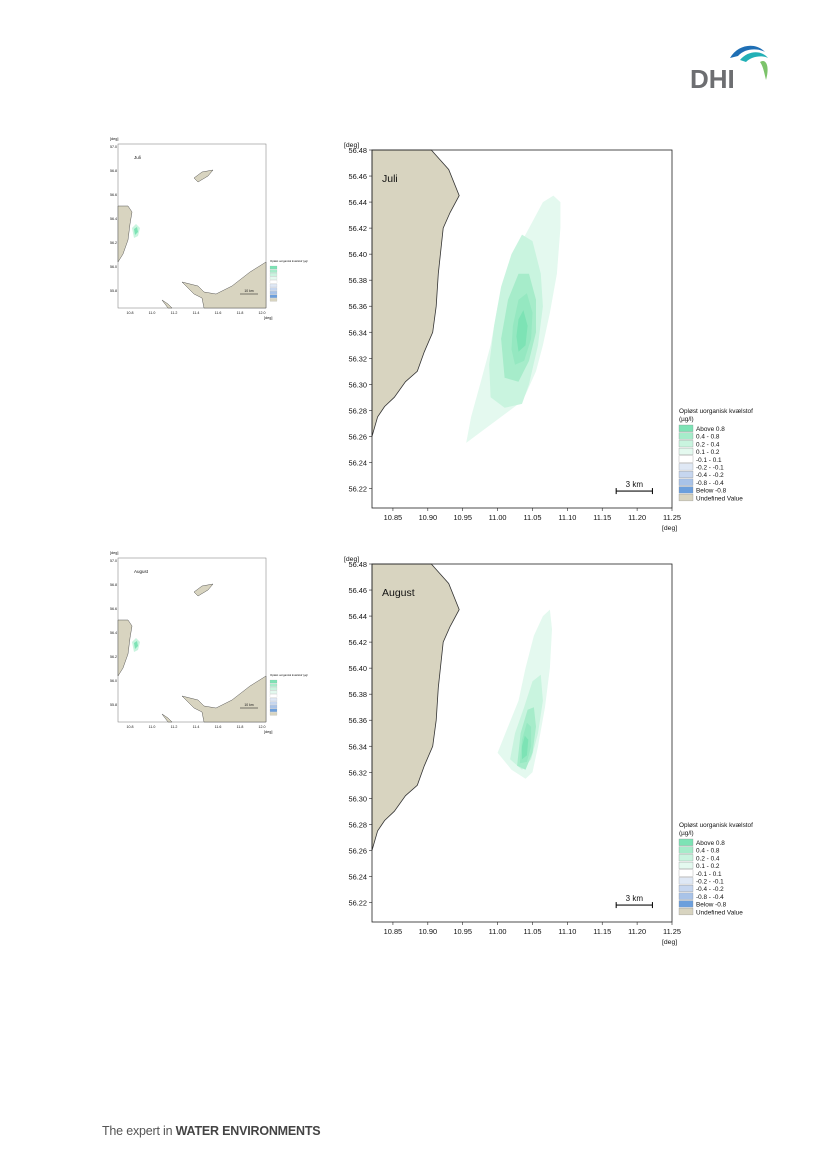 This screenshot has width=827, height=1169. Describe the element at coordinates (262, 727) in the screenshot. I see `thumb-x-tick: 12.0` at that location.